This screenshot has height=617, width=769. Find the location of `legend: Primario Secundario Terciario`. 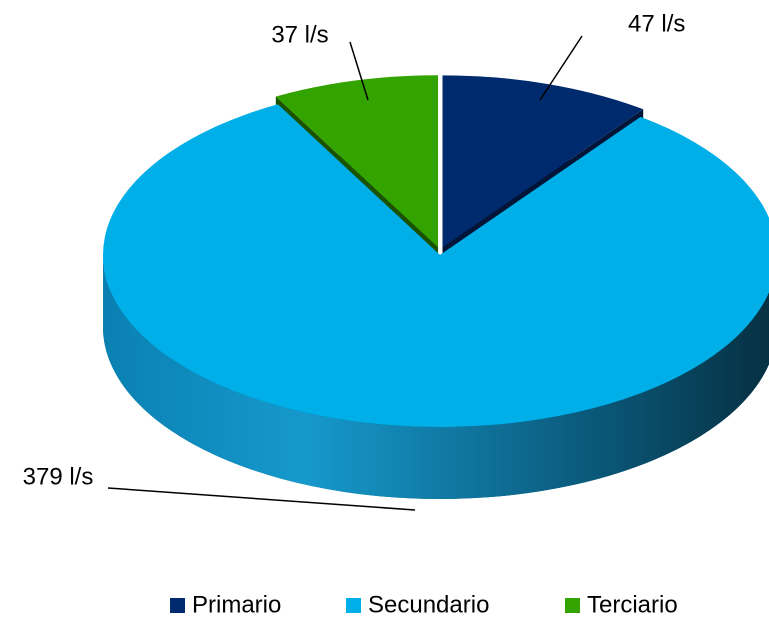

legend: Primario Secundario Terciario is located at coordinates (424, 604).